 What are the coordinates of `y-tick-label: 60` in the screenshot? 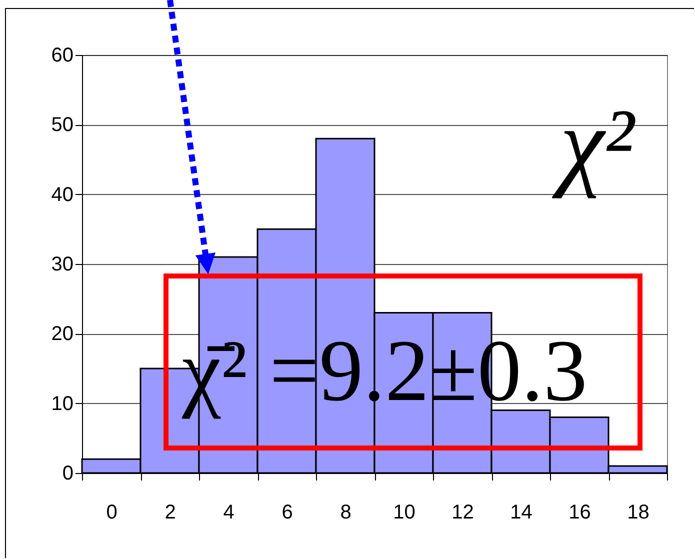 It's located at (62, 55).